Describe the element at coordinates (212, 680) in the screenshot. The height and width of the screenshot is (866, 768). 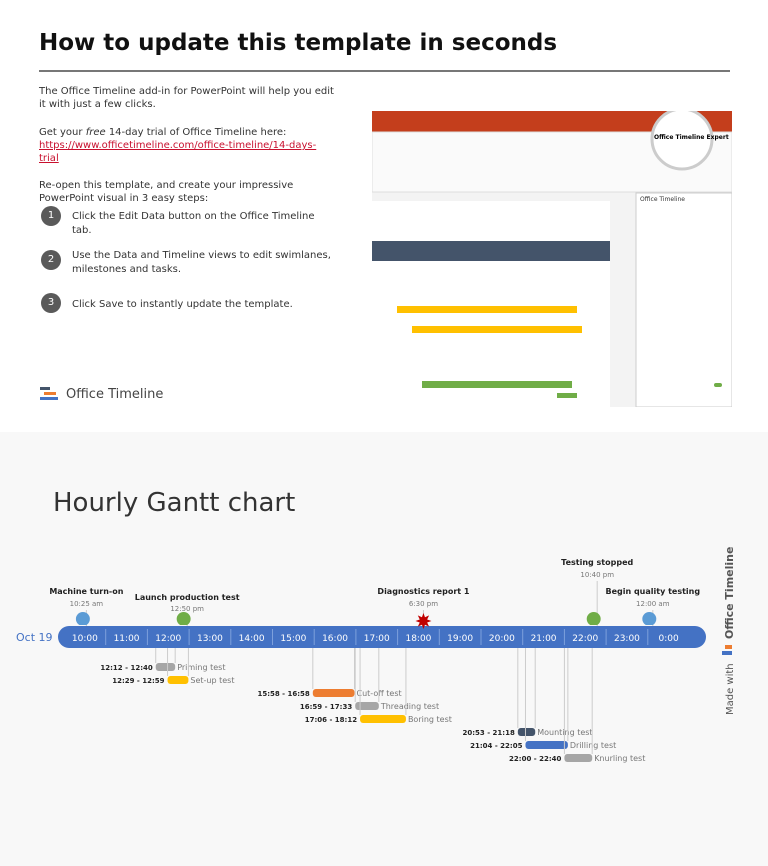
I see `task-name: Set-up test` at that location.